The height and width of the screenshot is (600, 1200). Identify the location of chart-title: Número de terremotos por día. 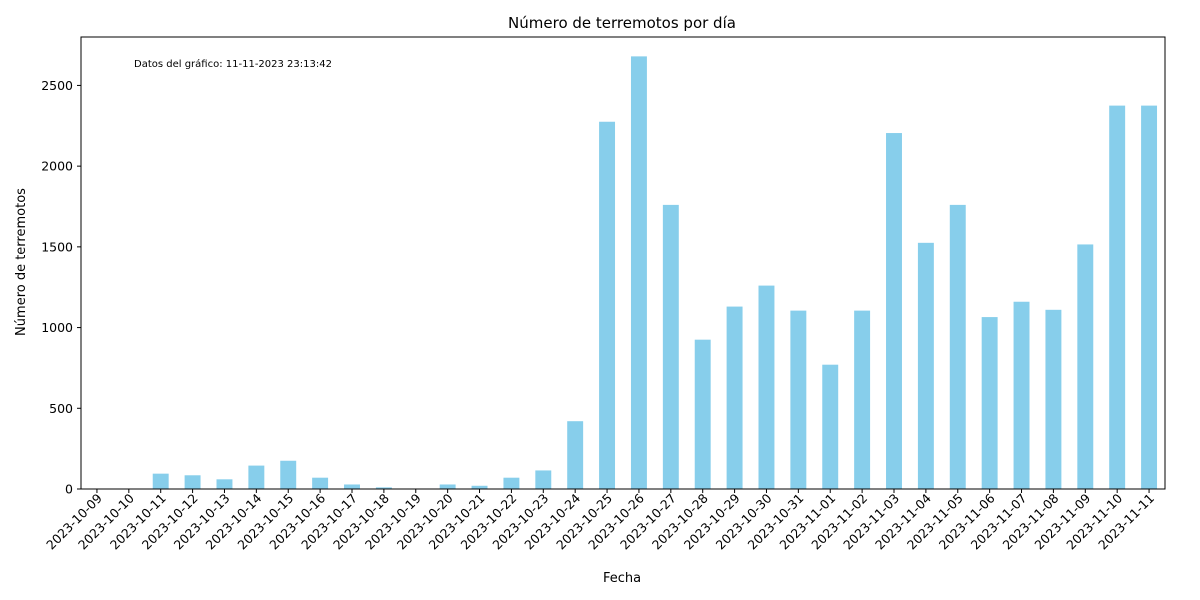
(622, 23).